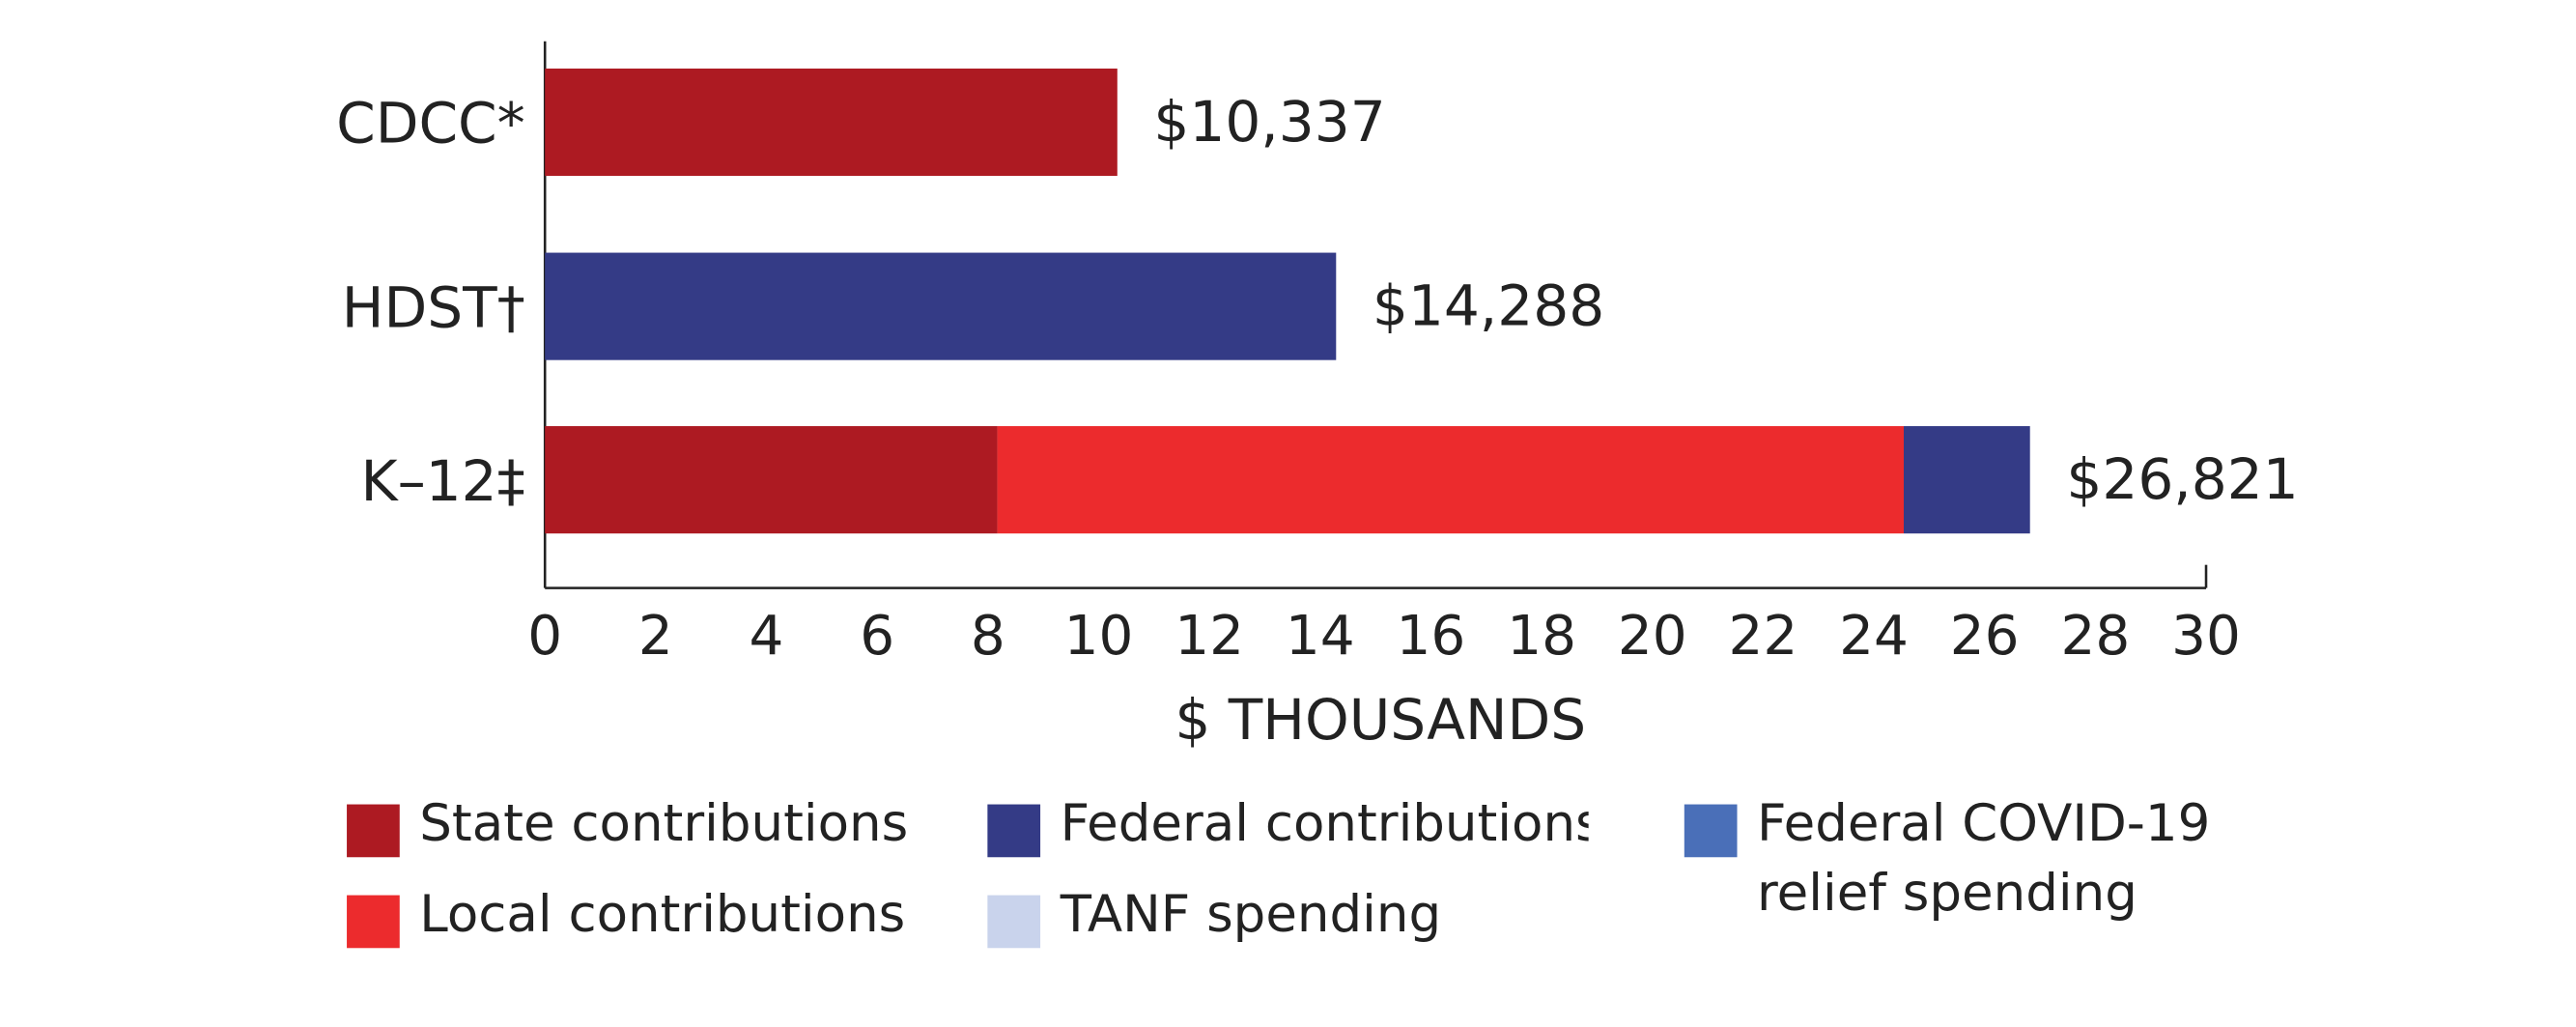  What do you see at coordinates (988, 636) in the screenshot?
I see `x-tick-label: 8` at bounding box center [988, 636].